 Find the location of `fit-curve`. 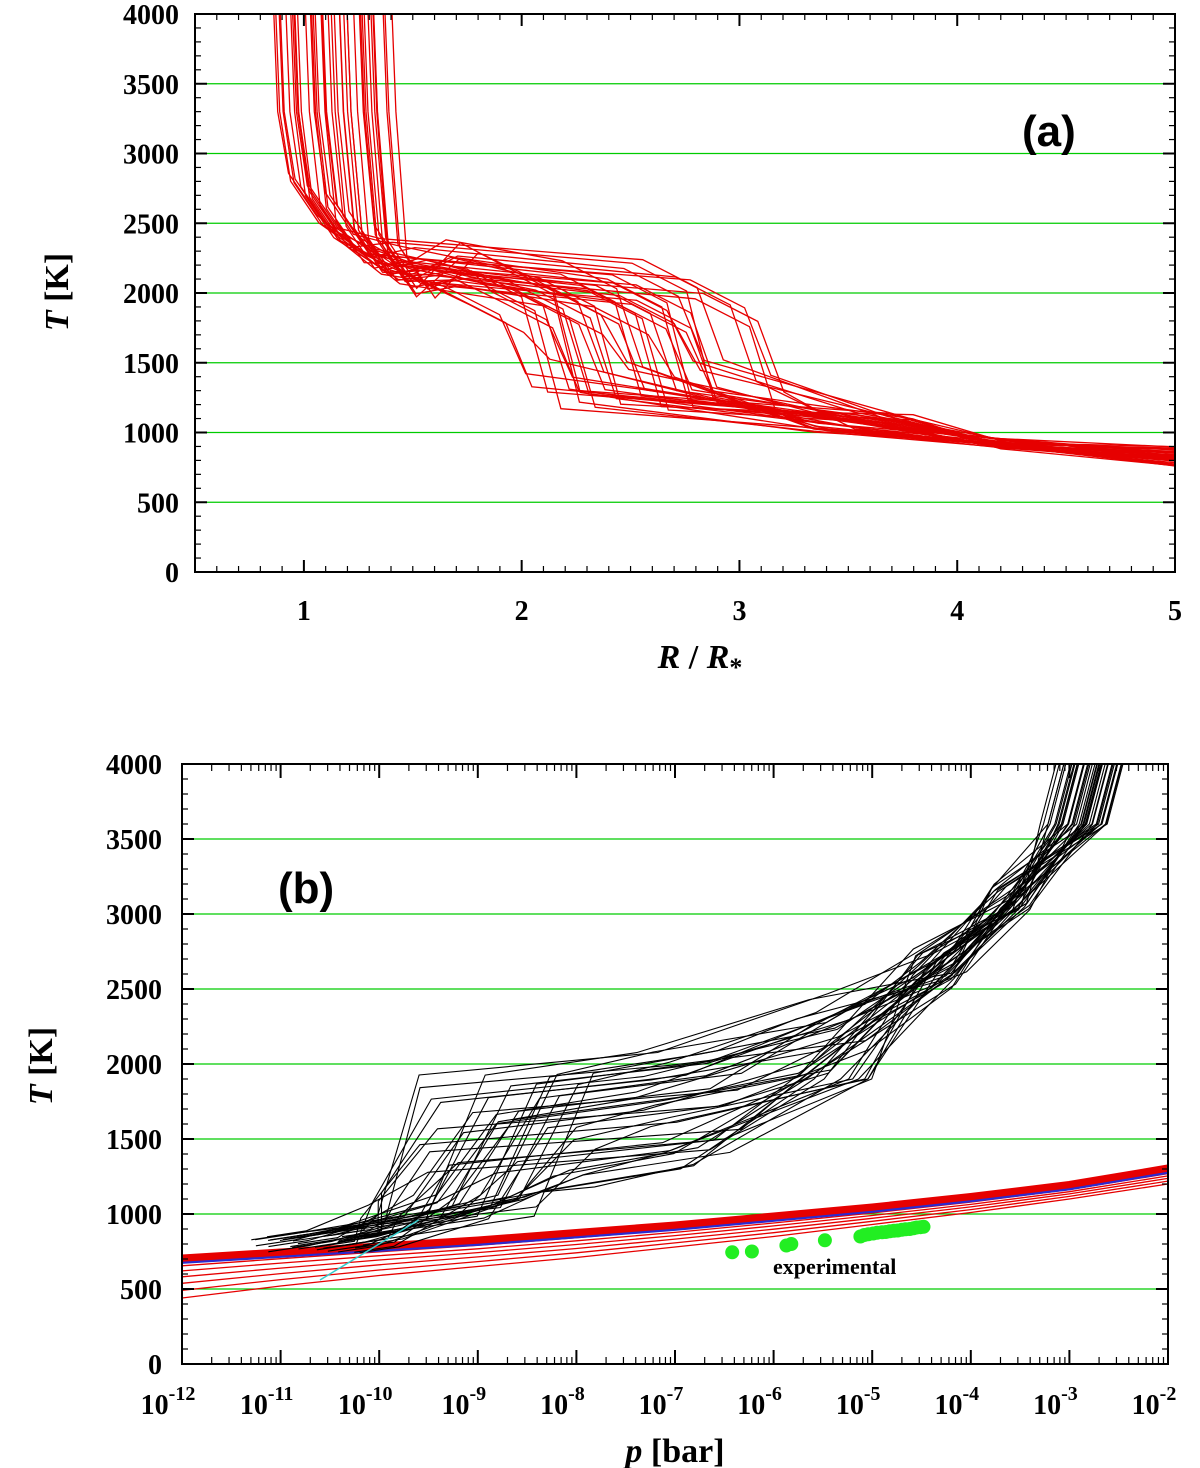

fit-curve is located at coordinates (675, 1217).